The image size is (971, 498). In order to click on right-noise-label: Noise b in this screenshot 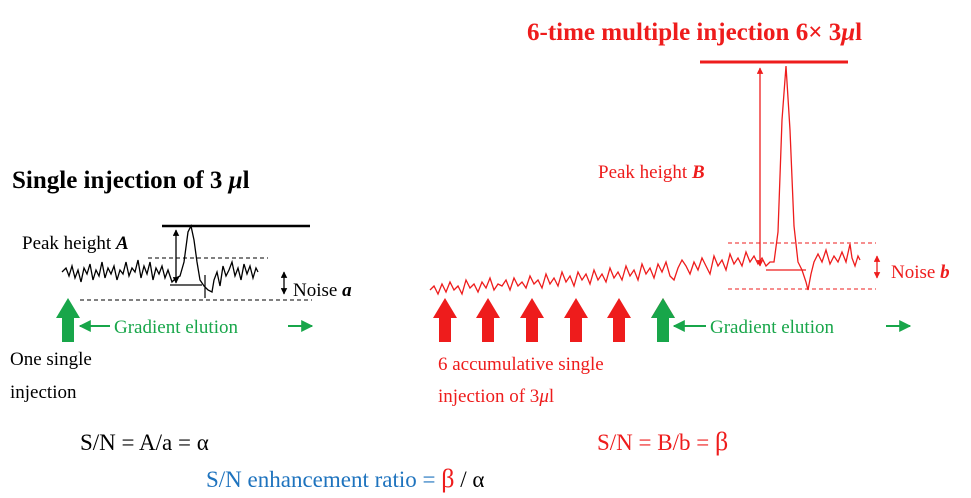, I will do `click(920, 272)`.